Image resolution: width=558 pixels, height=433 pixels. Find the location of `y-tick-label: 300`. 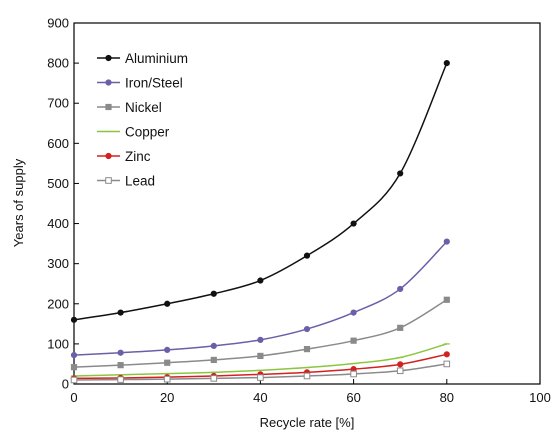

y-tick-label: 300 is located at coordinates (58, 263).